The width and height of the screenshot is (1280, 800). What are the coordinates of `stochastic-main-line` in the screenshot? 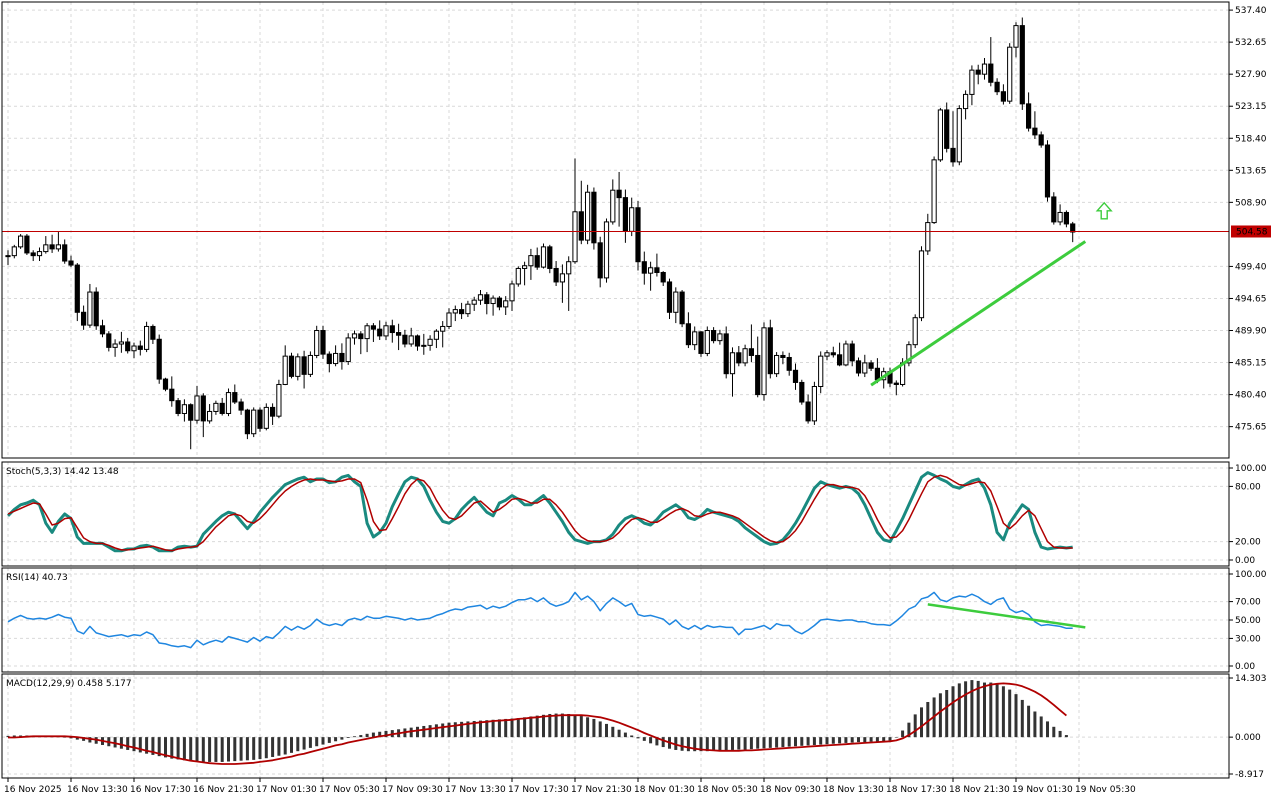 It's located at (539, 512).